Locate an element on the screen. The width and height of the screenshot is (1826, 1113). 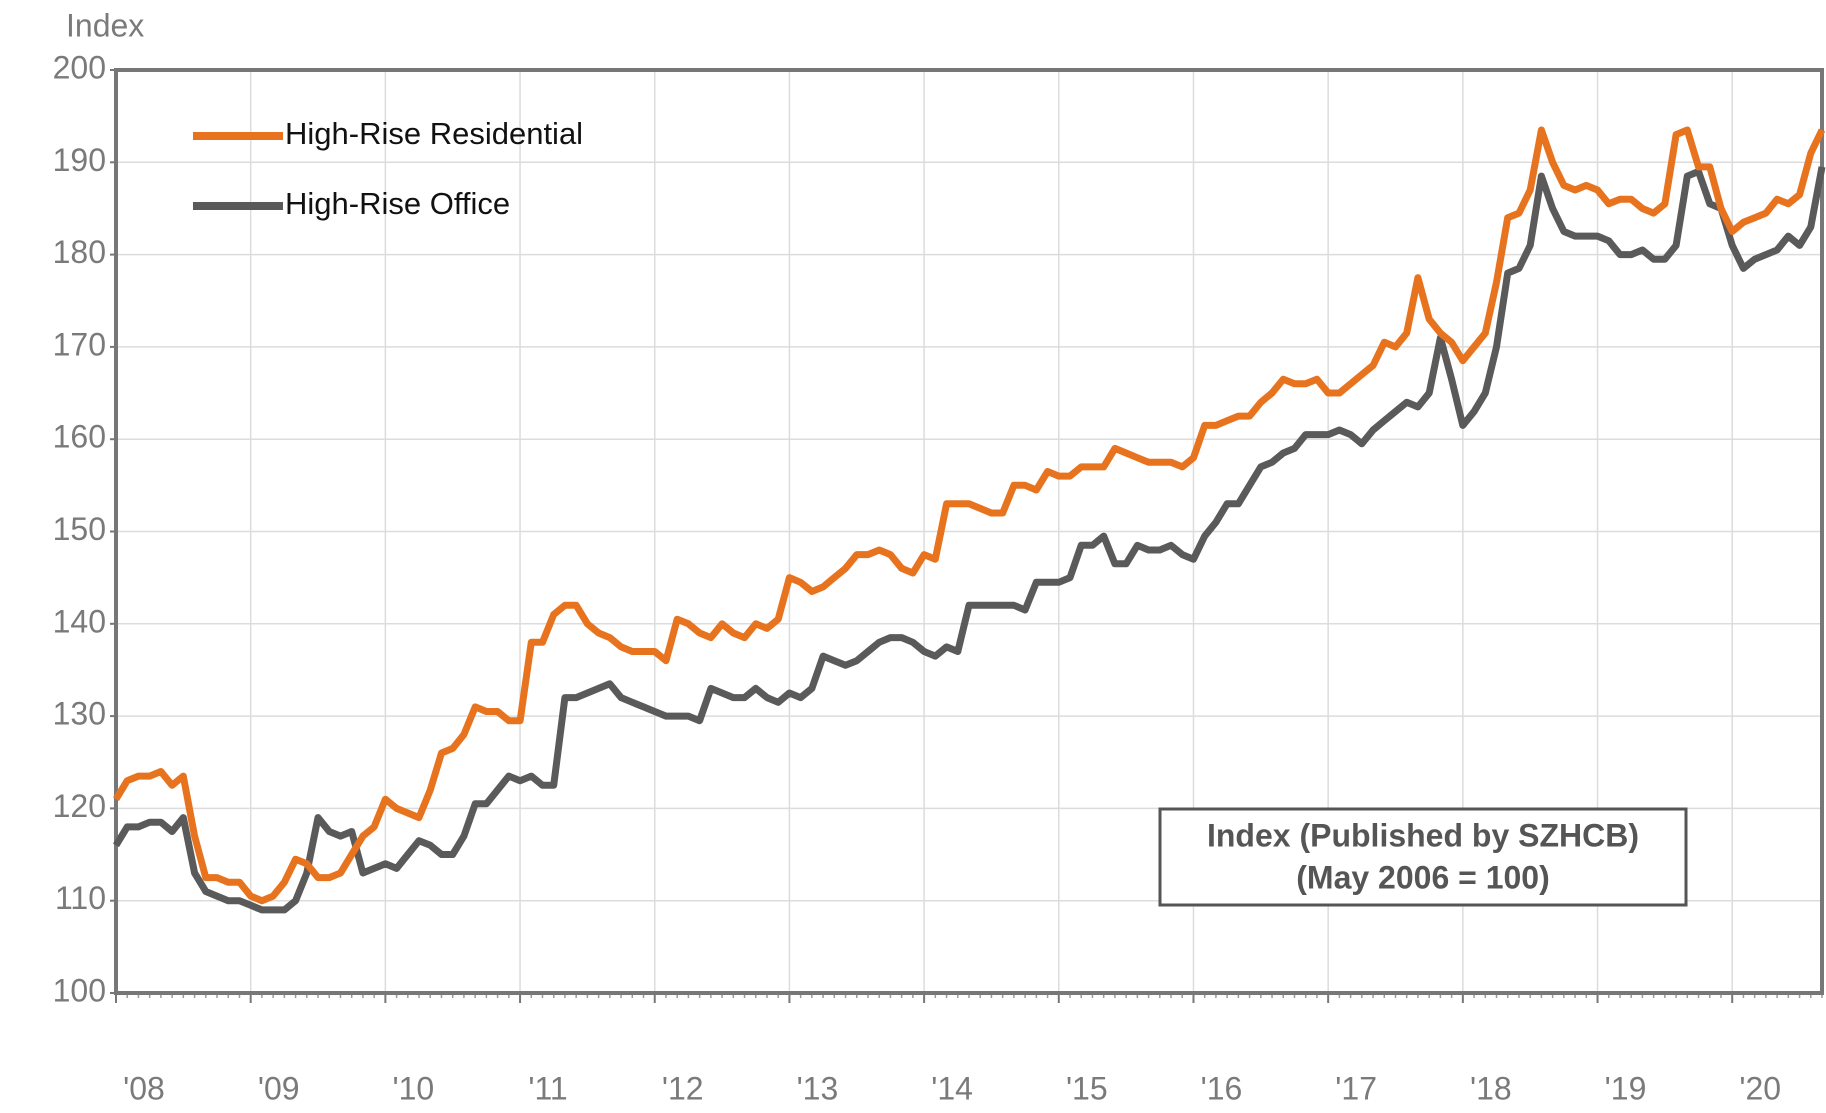
annotation: (May 2006 = 100) is located at coordinates (1423, 877).